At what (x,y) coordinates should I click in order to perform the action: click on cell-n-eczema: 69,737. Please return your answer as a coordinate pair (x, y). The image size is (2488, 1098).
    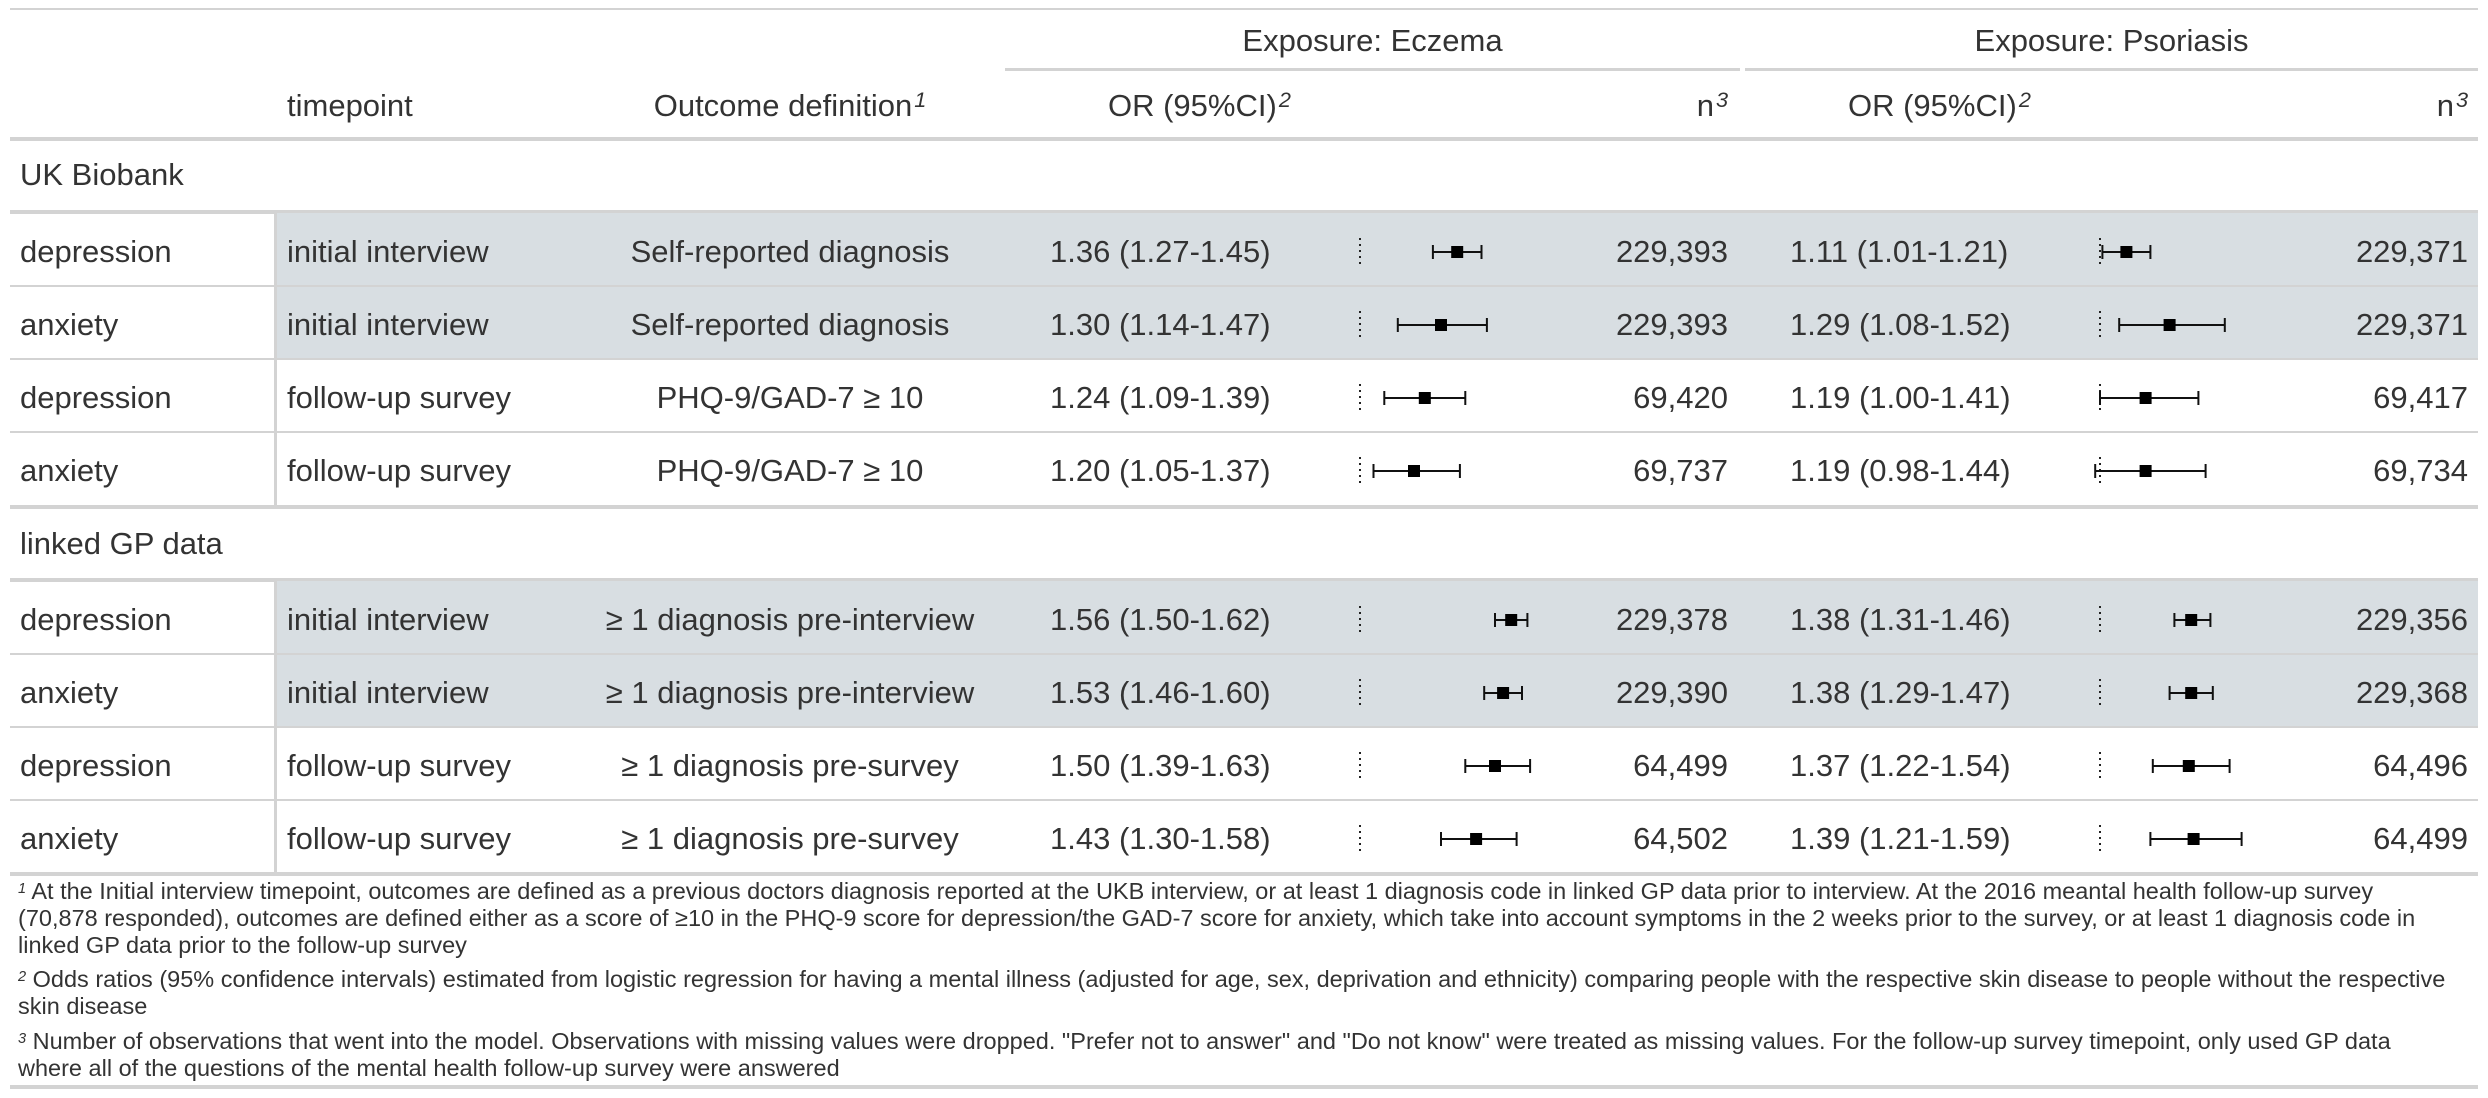
    Looking at the image, I should click on (1680, 470).